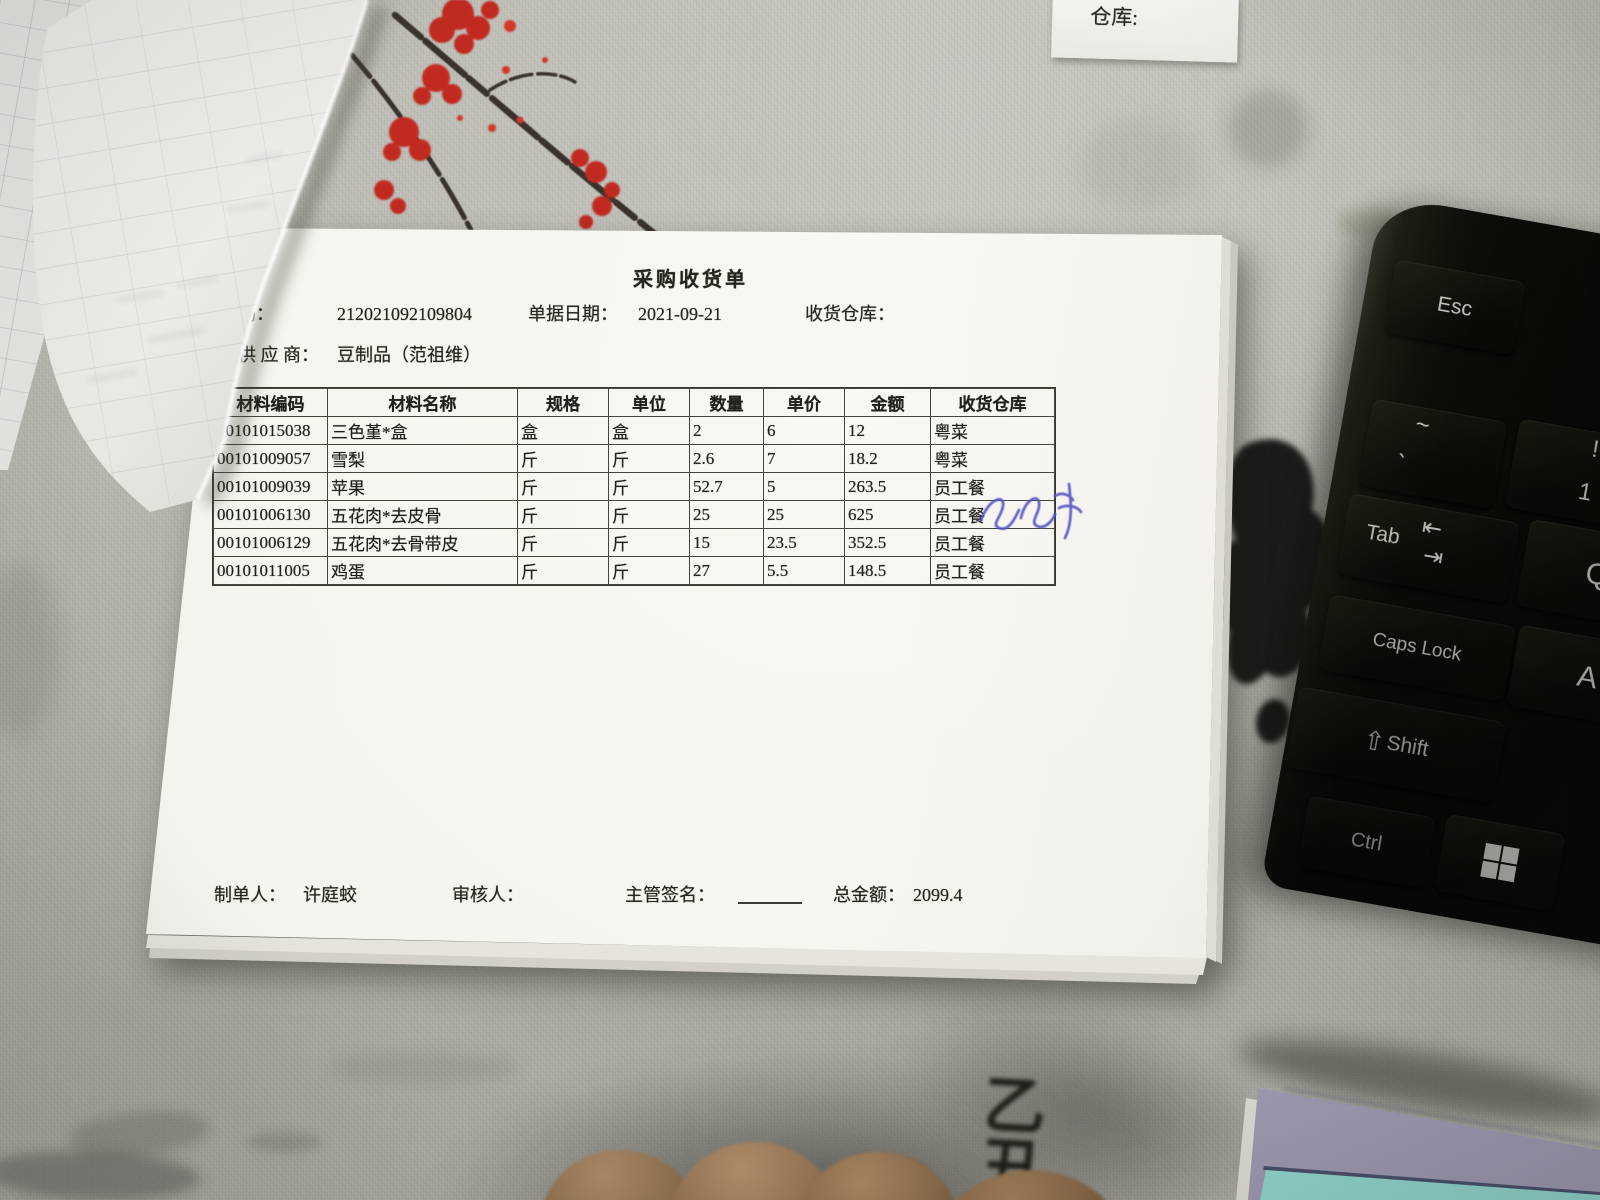  I want to click on preparer-value: 许庭蛟, so click(330, 895).